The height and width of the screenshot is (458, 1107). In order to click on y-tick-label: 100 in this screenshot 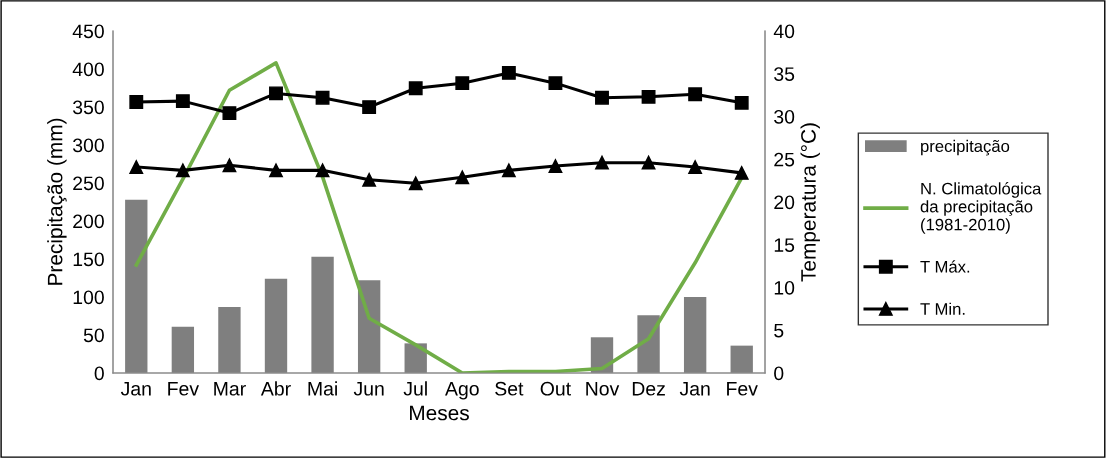, I will do `click(88, 297)`.